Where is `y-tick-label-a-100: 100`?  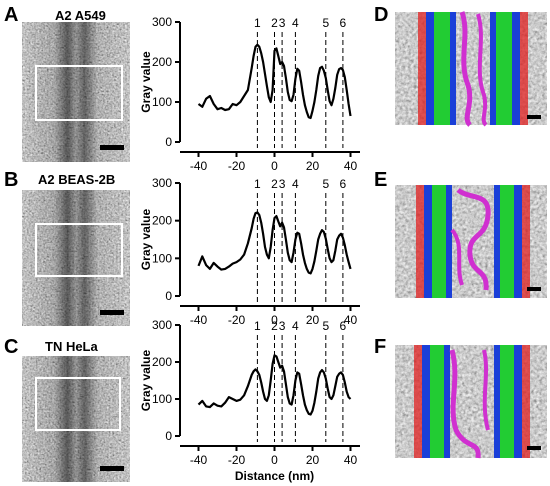
y-tick-label-a-100: 100 is located at coordinates (162, 102).